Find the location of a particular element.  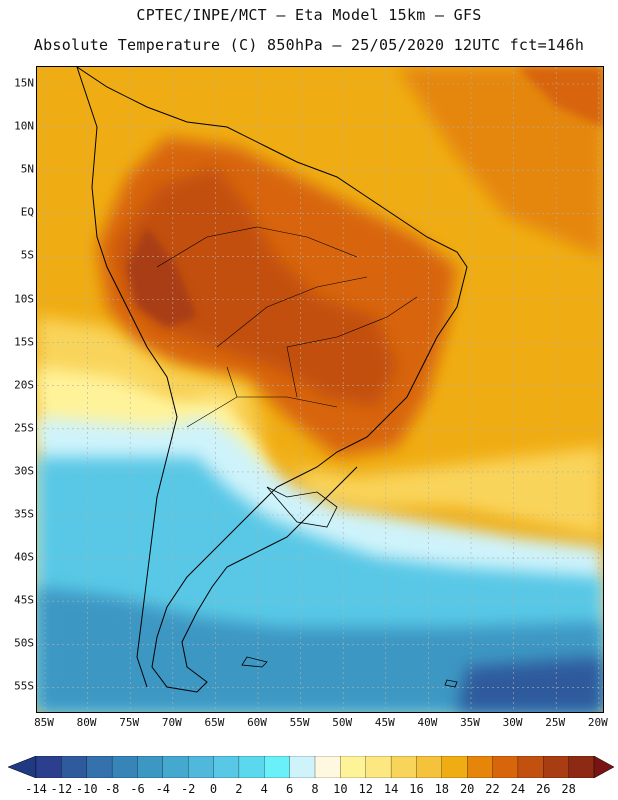

colorbar-under-arrow is located at coordinates (22, 767).